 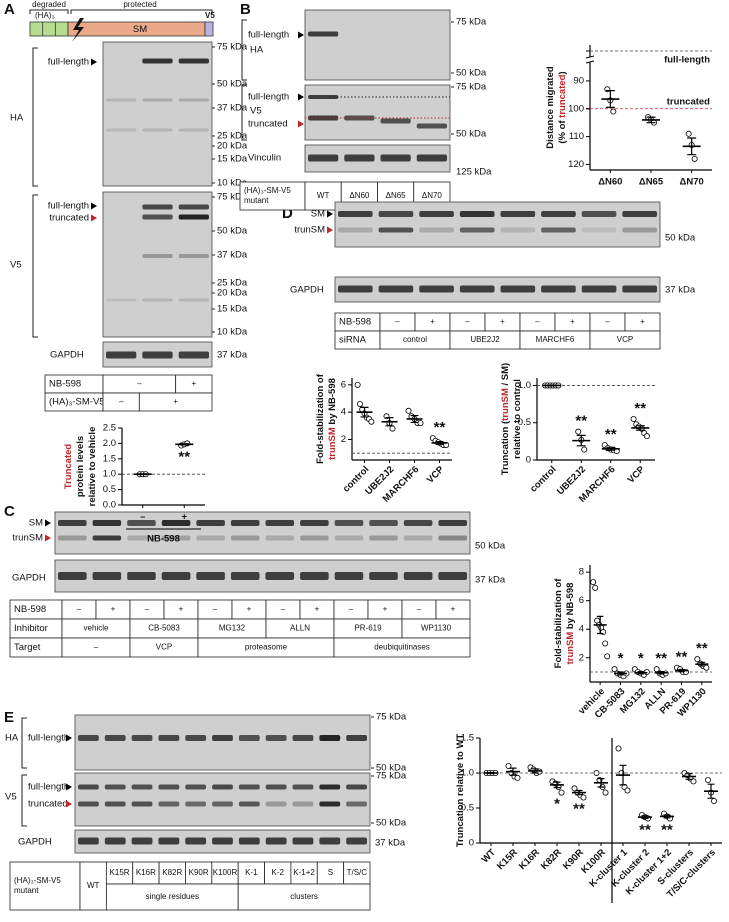 I want to click on marker-label: 125 kDa, so click(x=474, y=172).